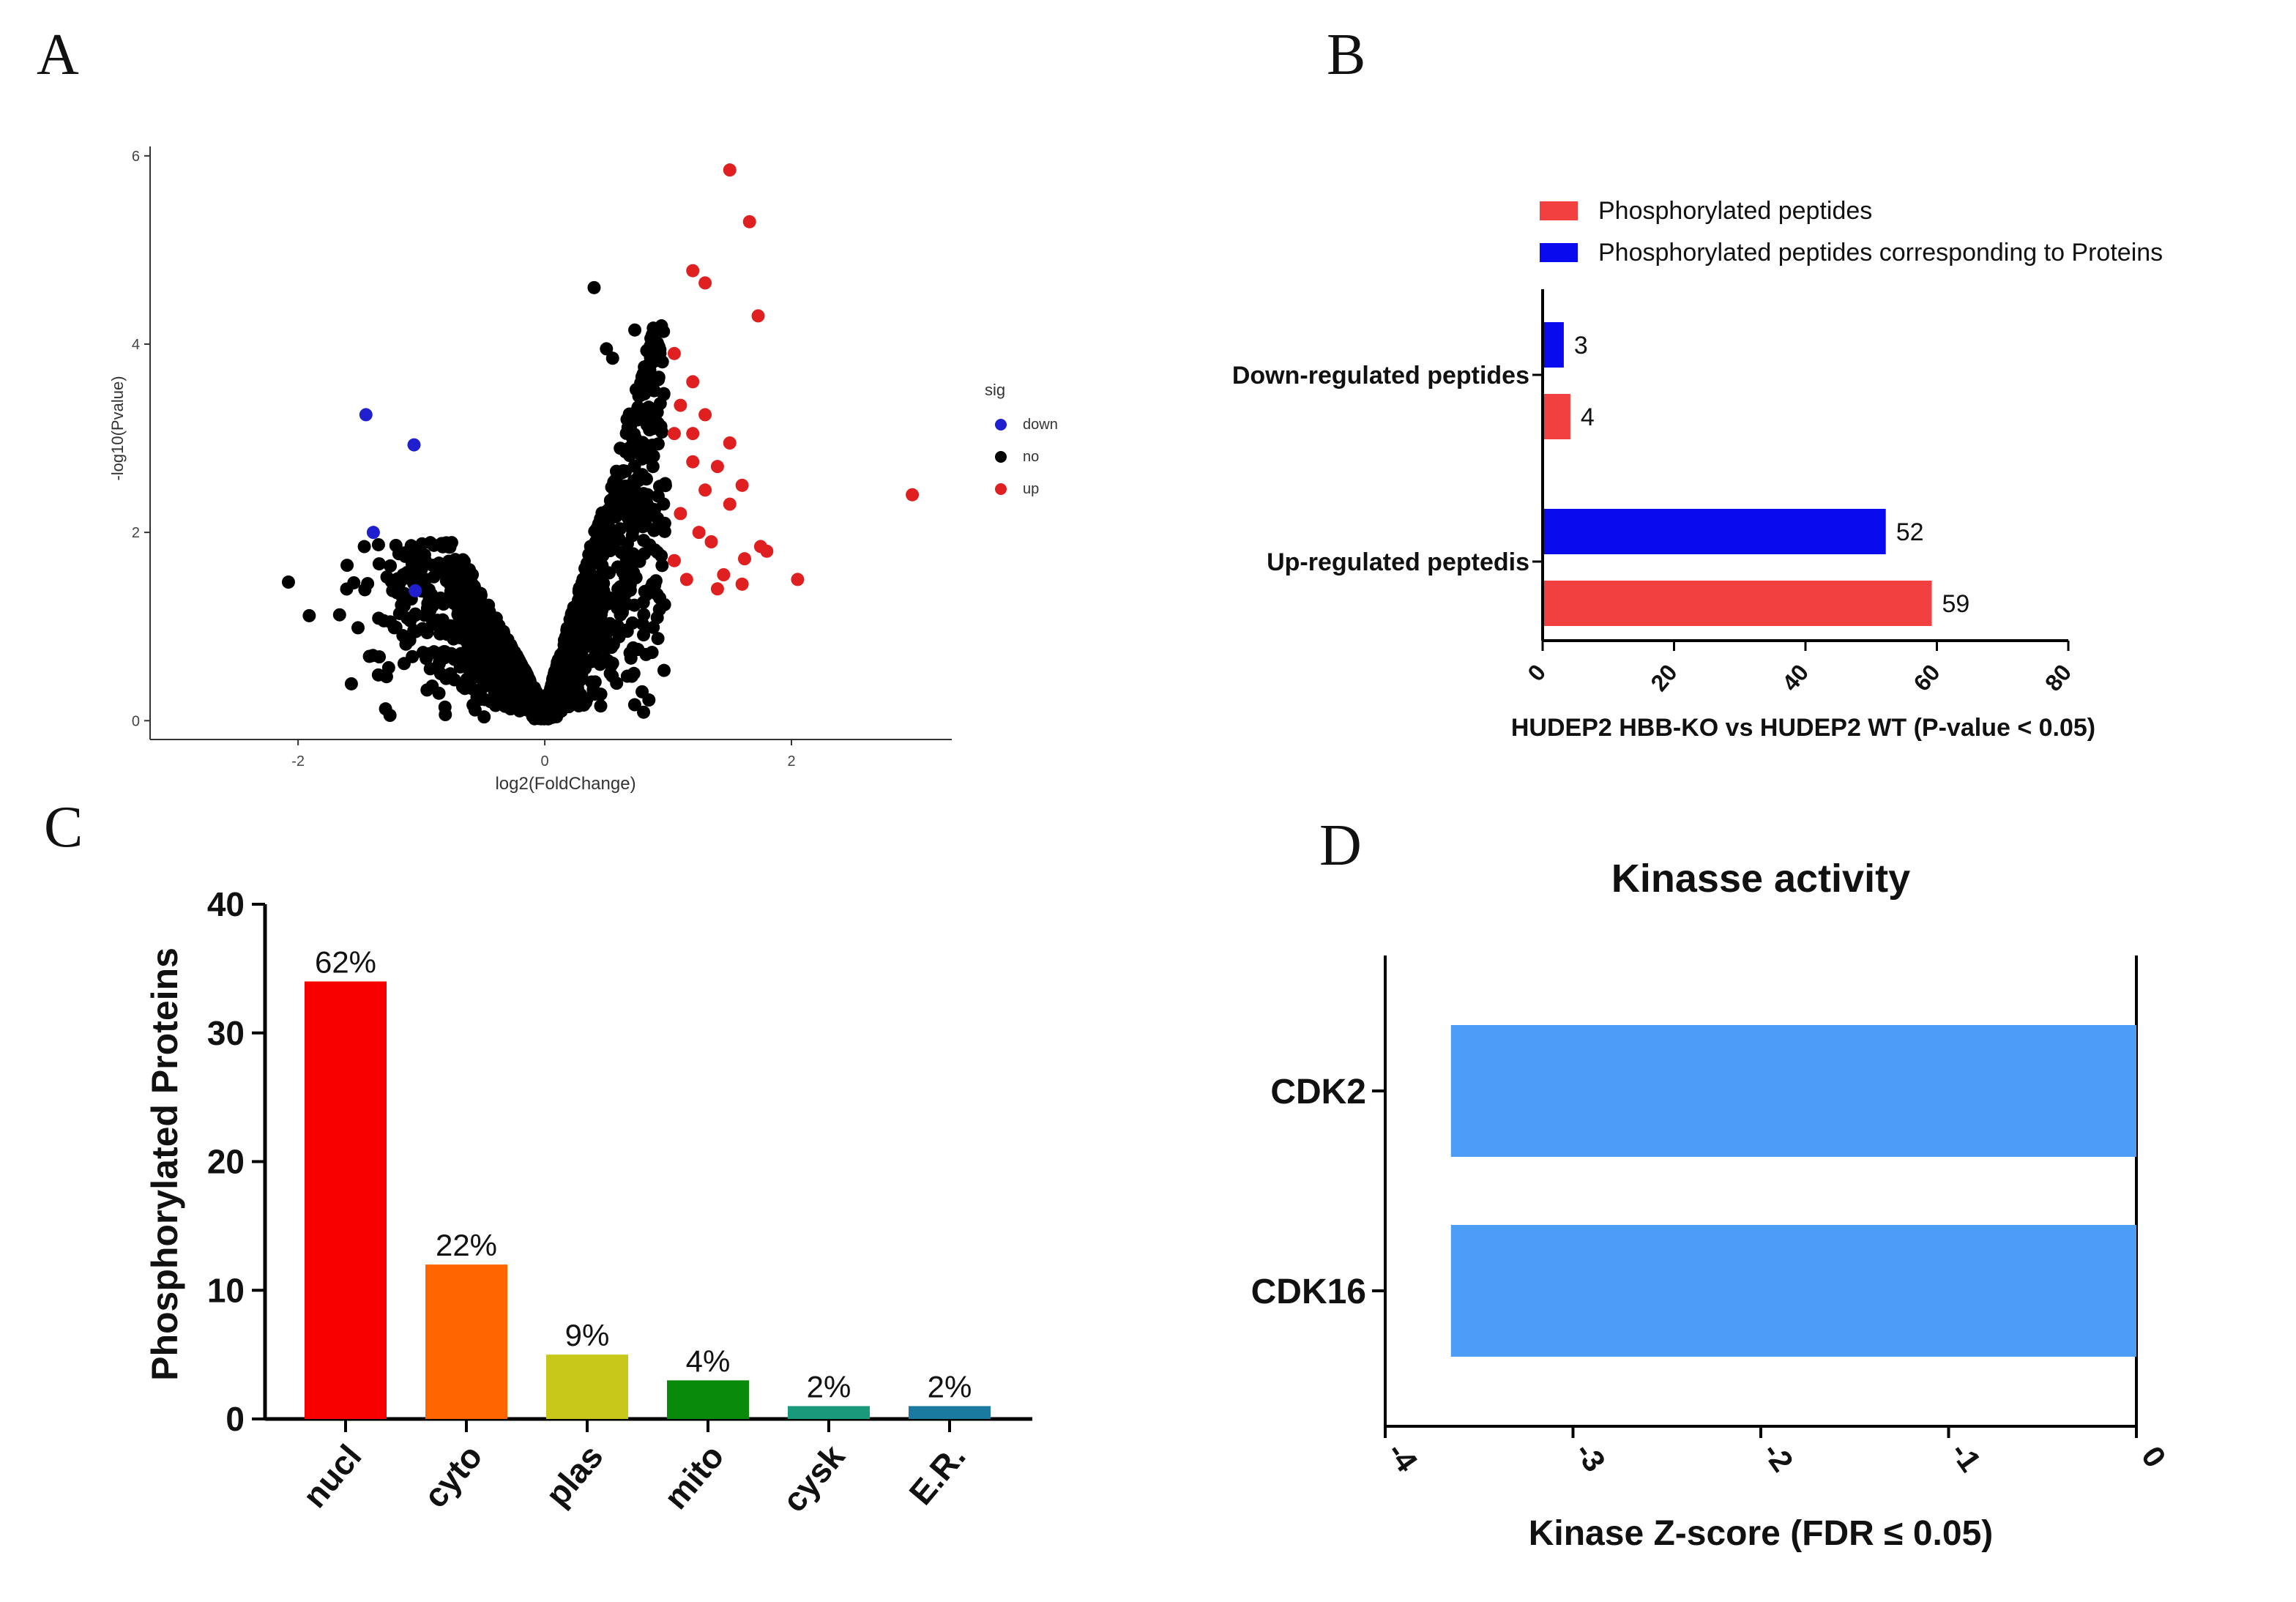  What do you see at coordinates (1031, 489) in the screenshot?
I see `legend-label-up: up` at bounding box center [1031, 489].